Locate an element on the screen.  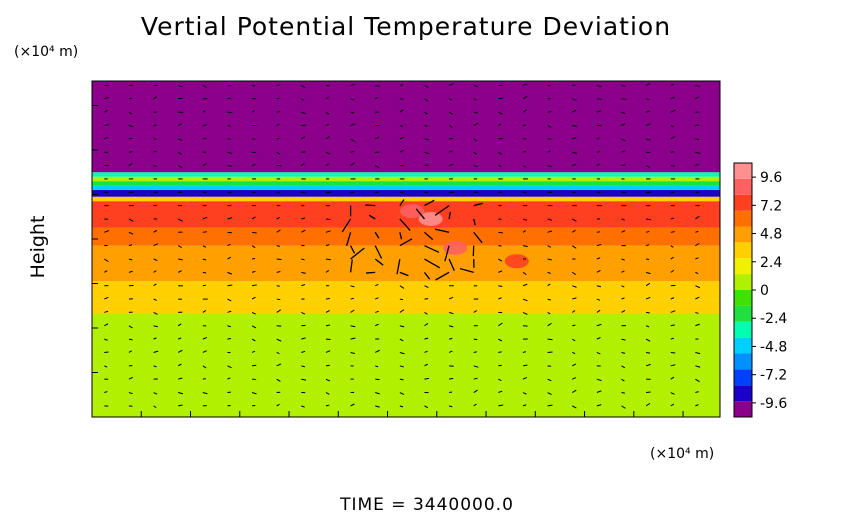
chart-title: Vertial Potential Temperature Deviation is located at coordinates (406, 26).